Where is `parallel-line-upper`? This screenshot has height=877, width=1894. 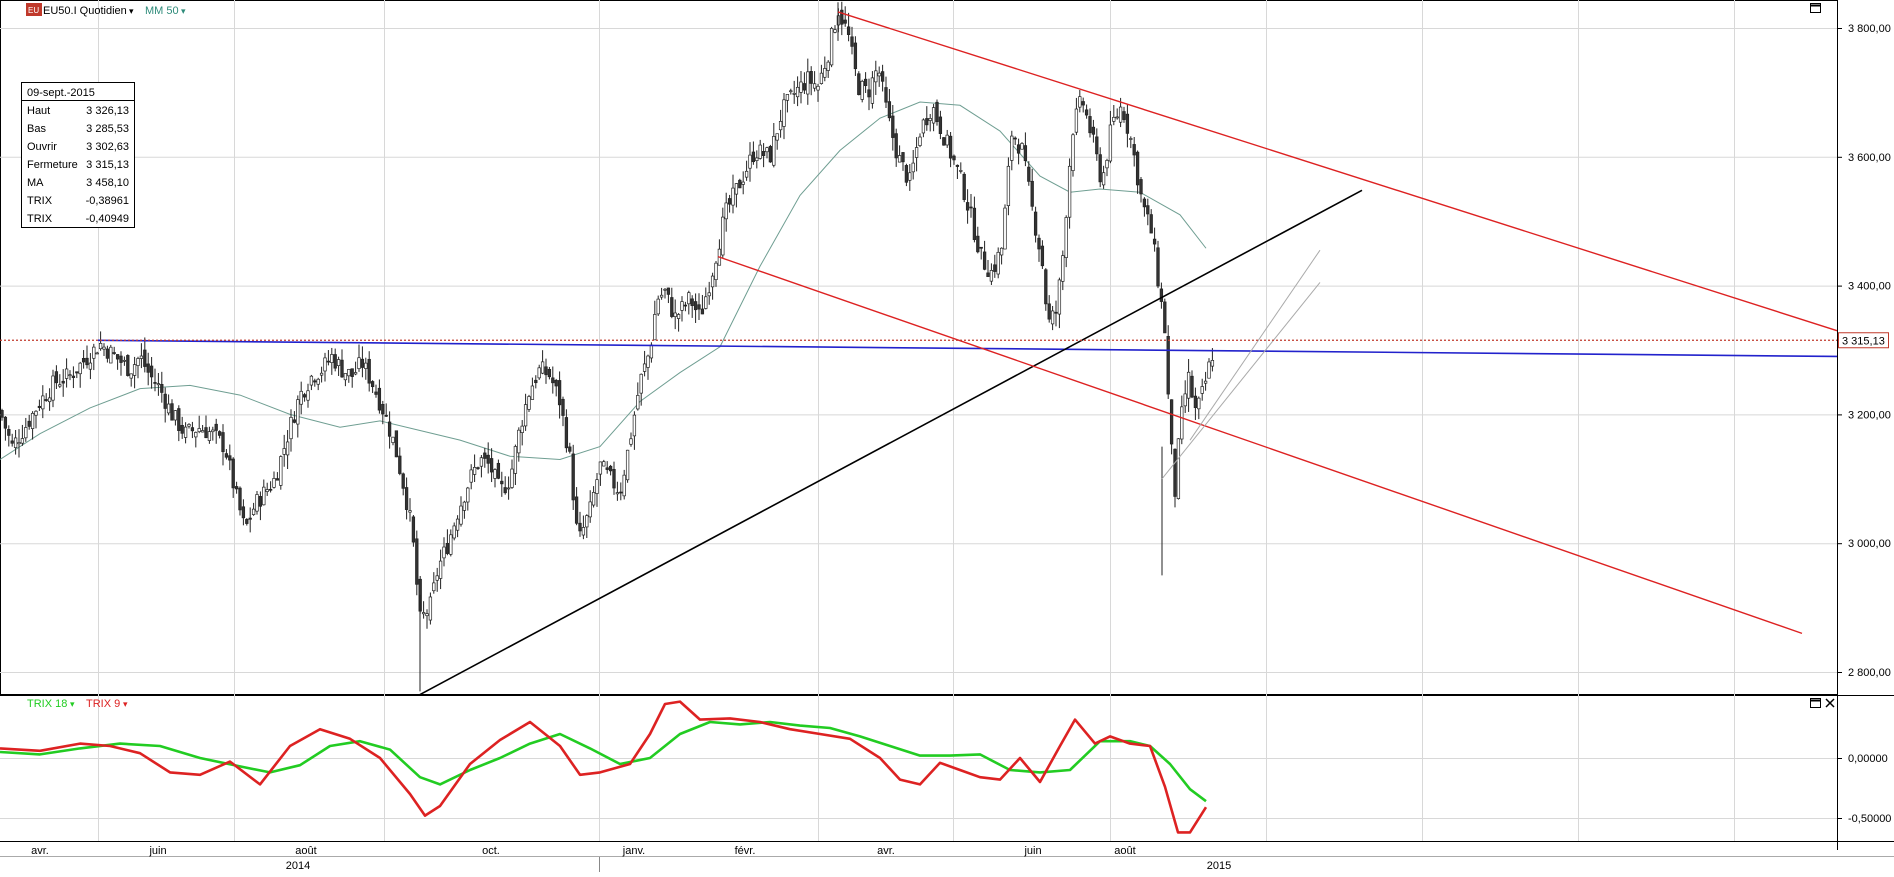
parallel-line-upper is located at coordinates (1241, 381).